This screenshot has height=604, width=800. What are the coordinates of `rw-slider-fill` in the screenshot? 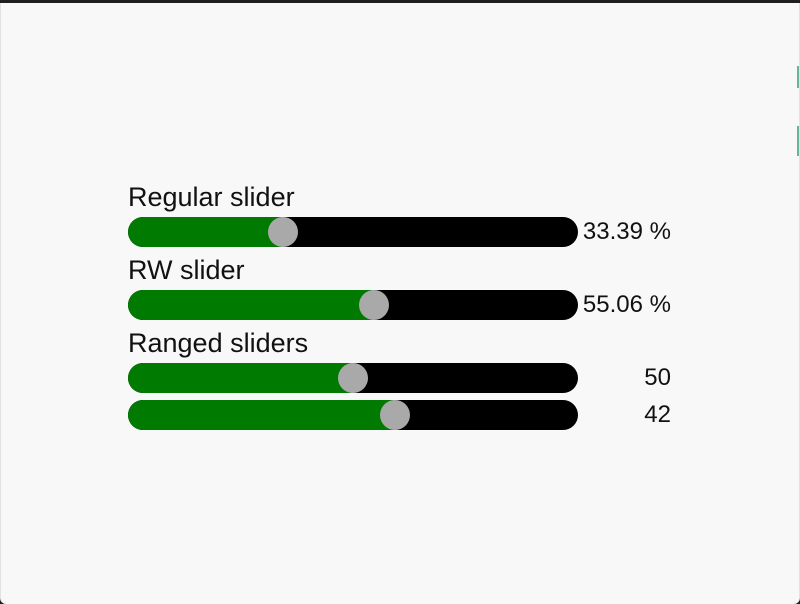 It's located at (251, 305).